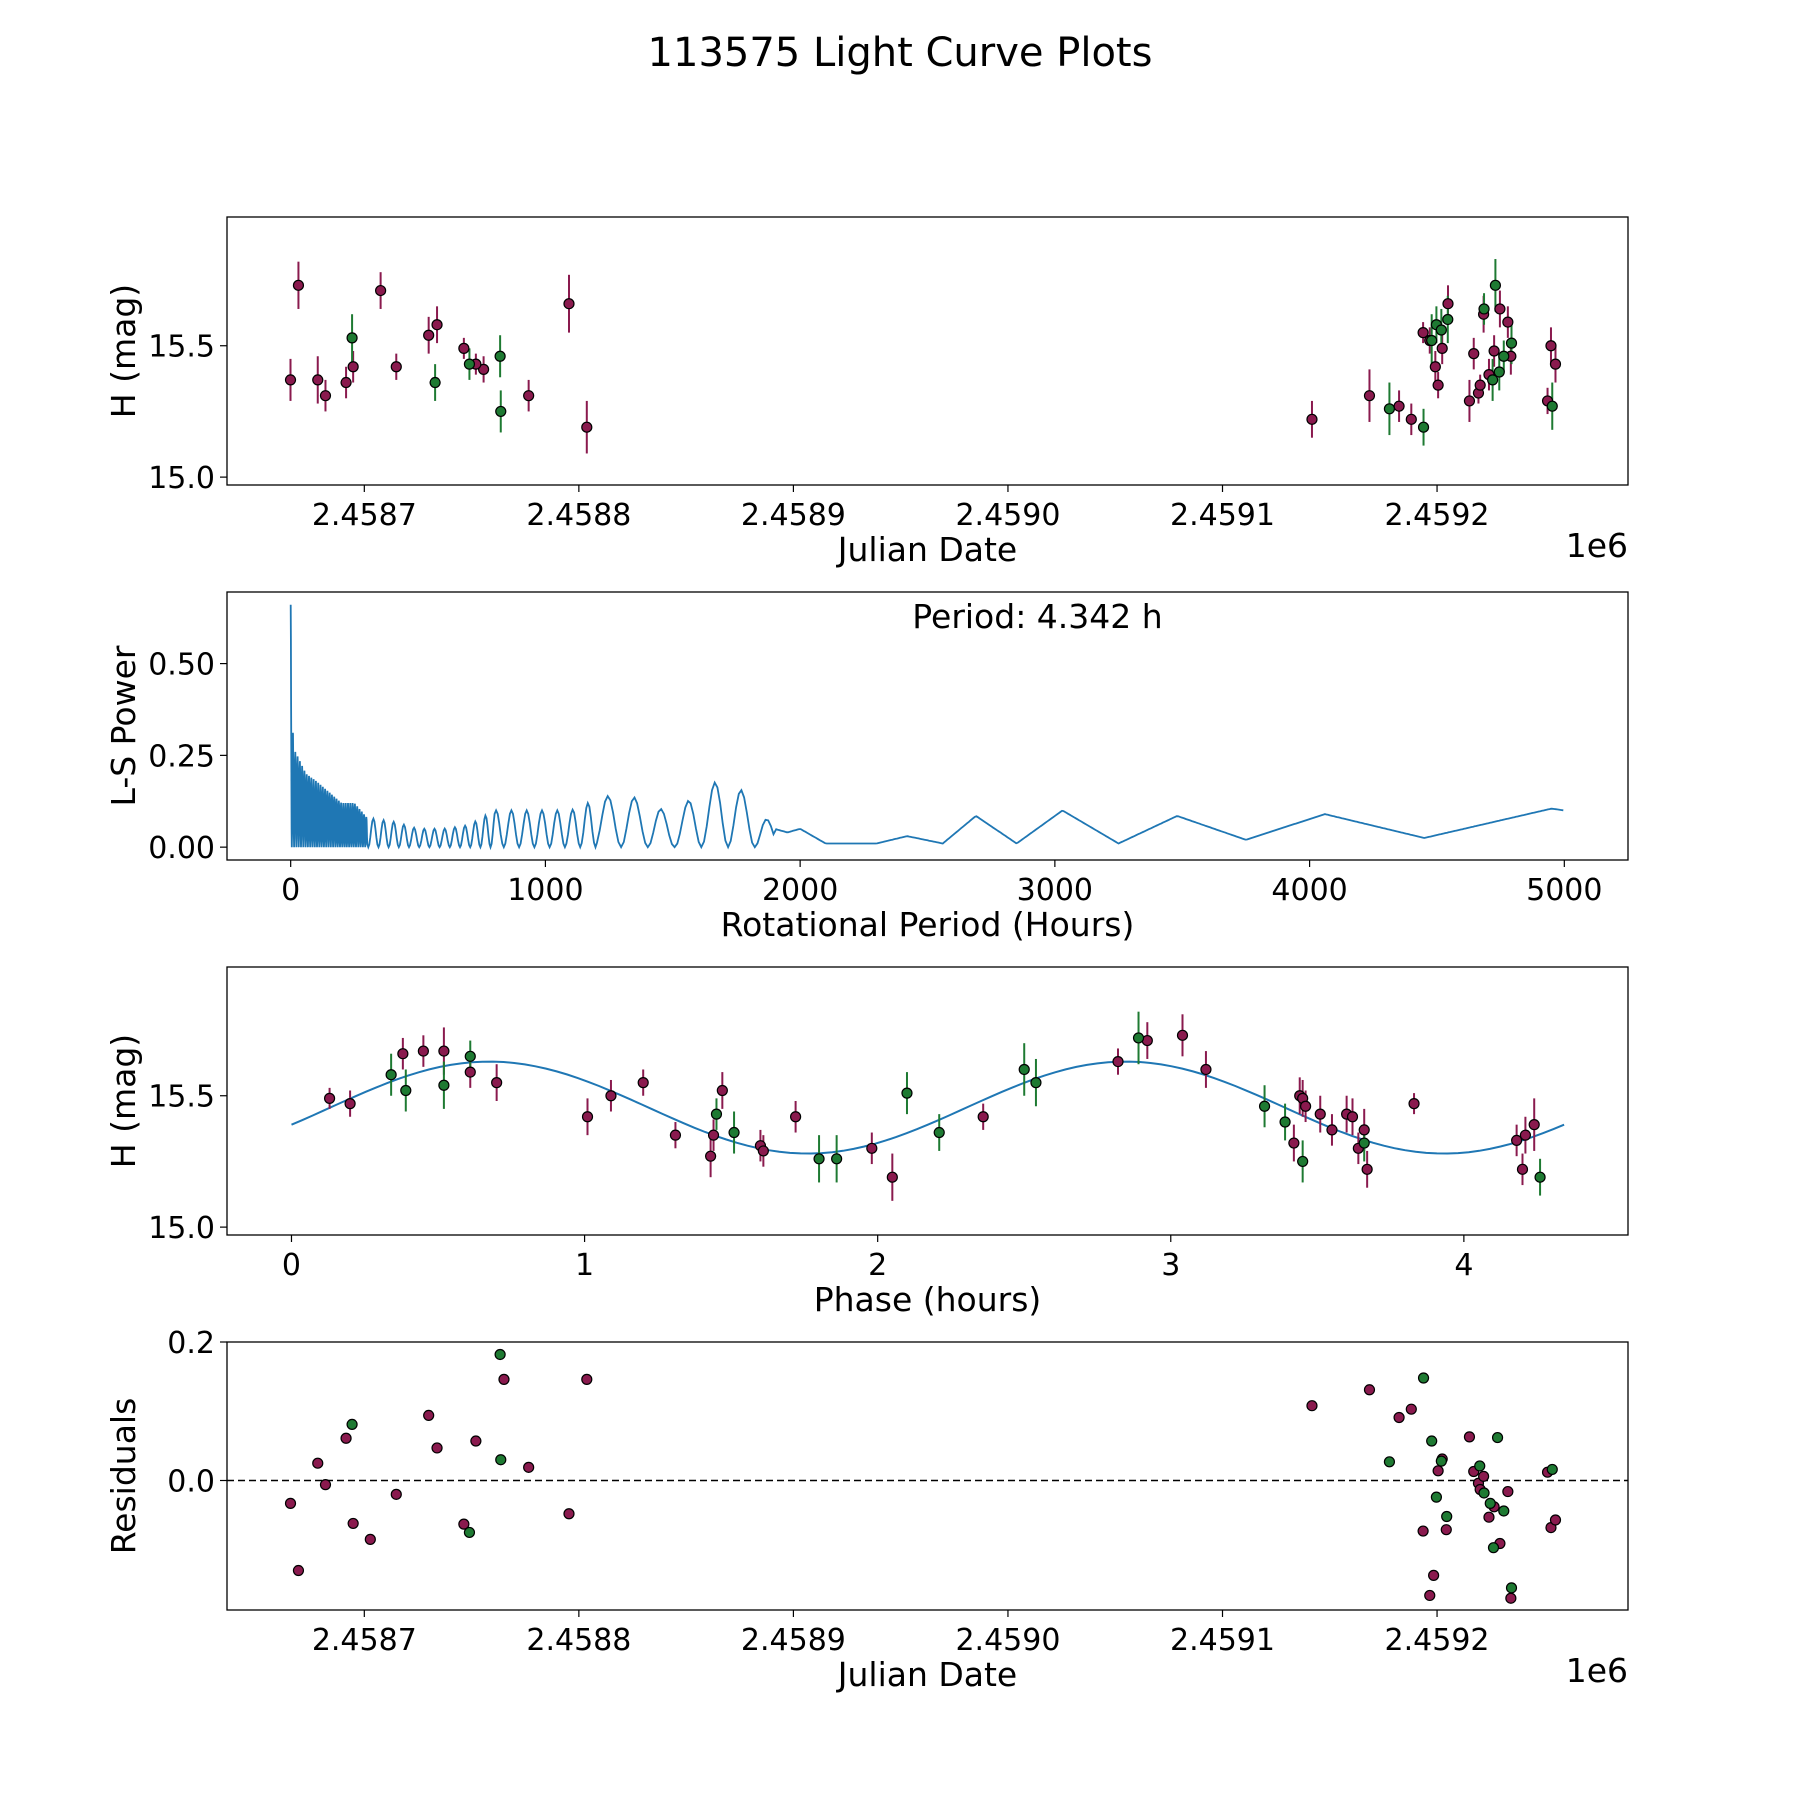 Image resolution: width=1800 pixels, height=1800 pixels. What do you see at coordinates (364, 1640) in the screenshot?
I see `x-tick-label: 2.4587` at bounding box center [364, 1640].